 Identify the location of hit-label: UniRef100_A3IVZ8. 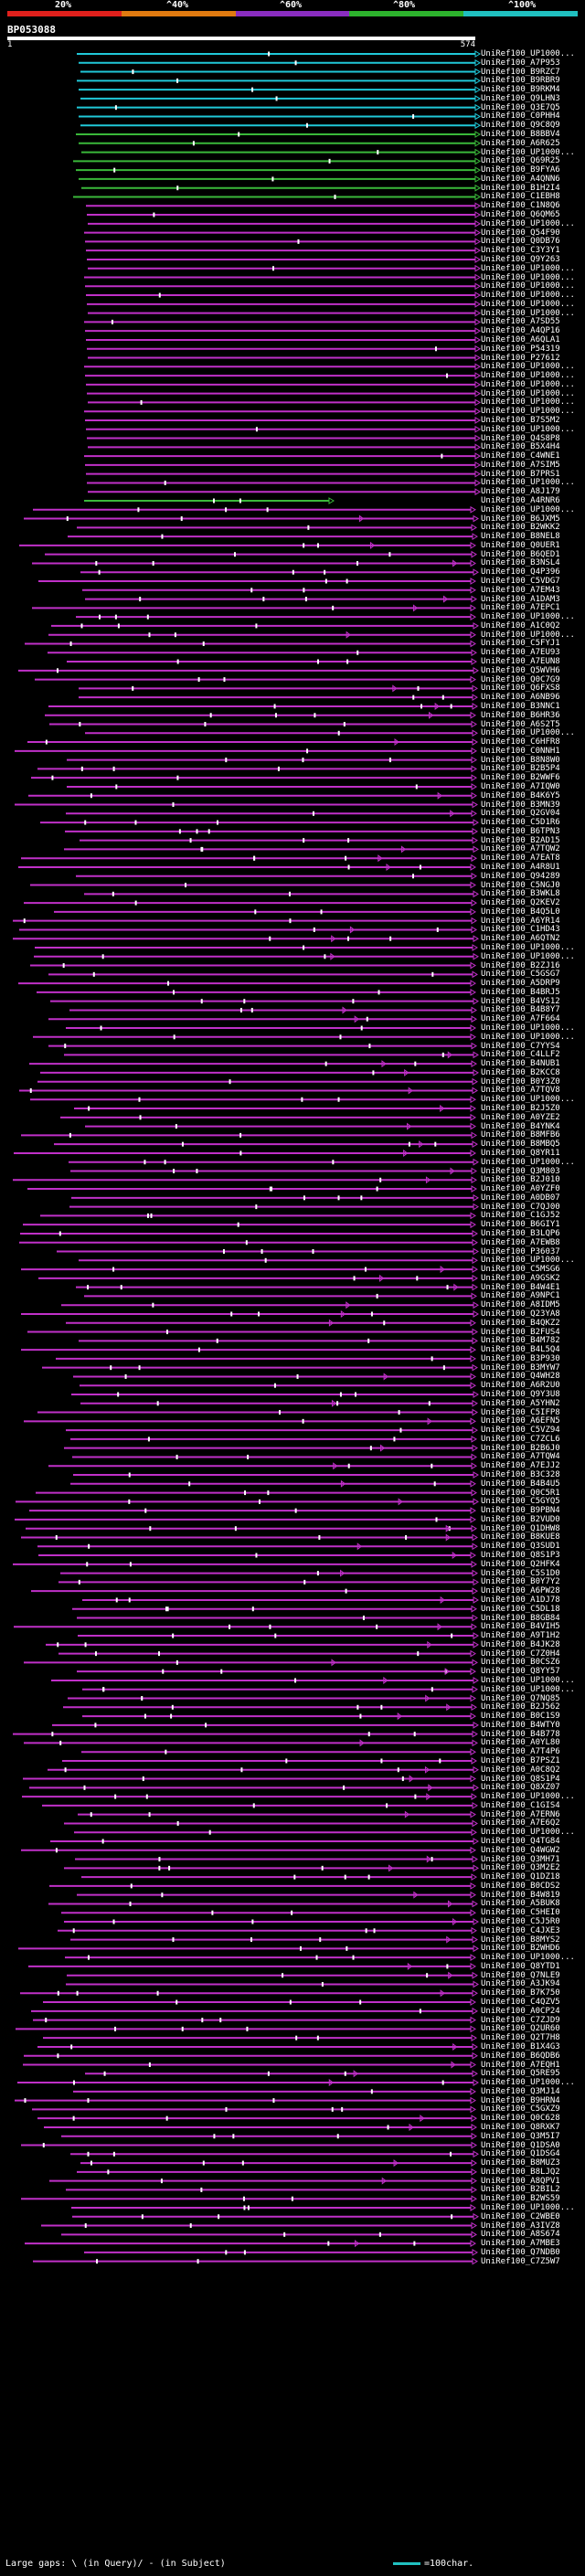
(520, 2226).